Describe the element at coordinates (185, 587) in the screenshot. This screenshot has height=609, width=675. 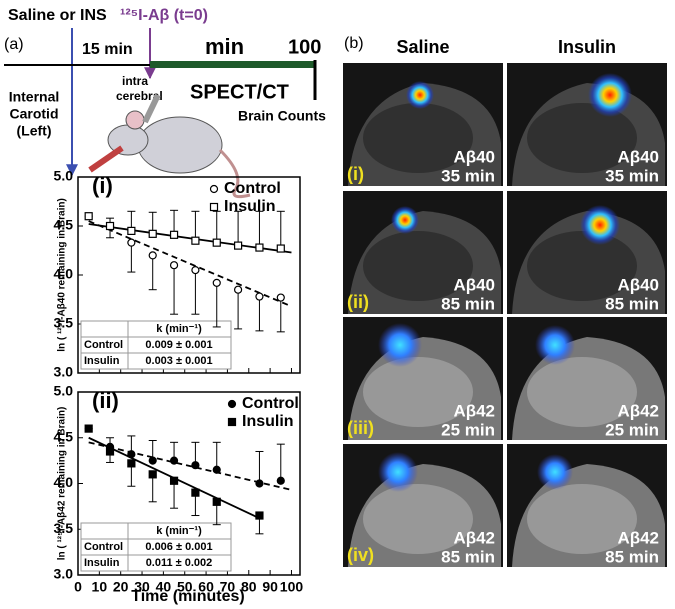
I see `x-tick-label: 50` at that location.